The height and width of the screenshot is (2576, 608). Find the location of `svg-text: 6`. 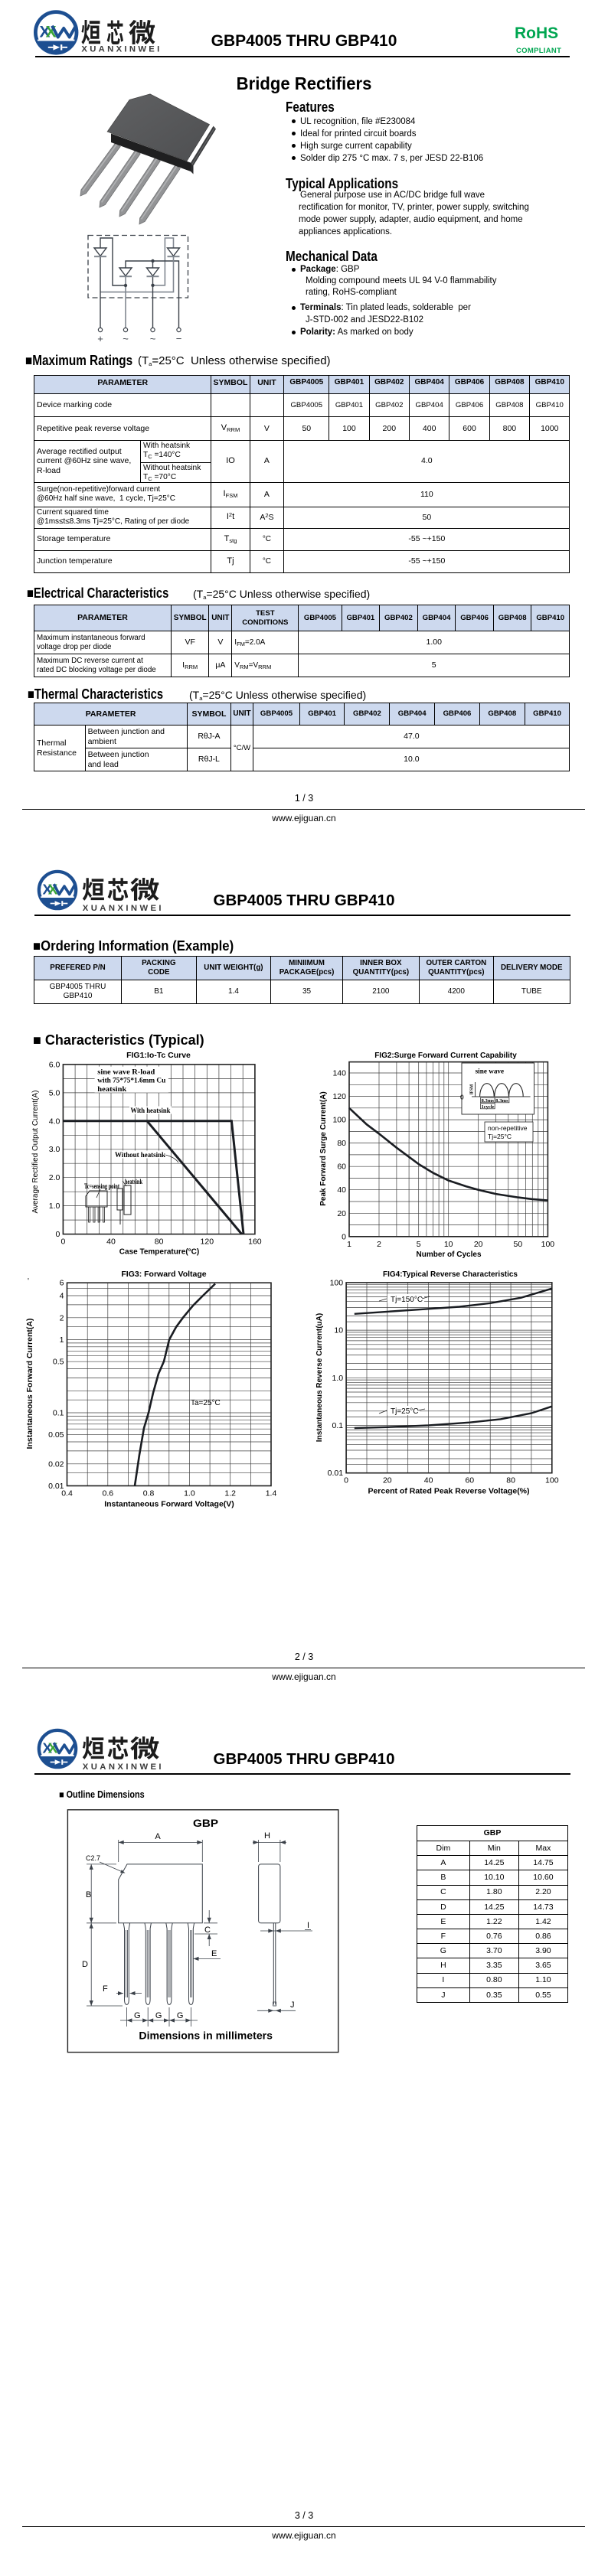

svg-text: 6 is located at coordinates (62, 1283).